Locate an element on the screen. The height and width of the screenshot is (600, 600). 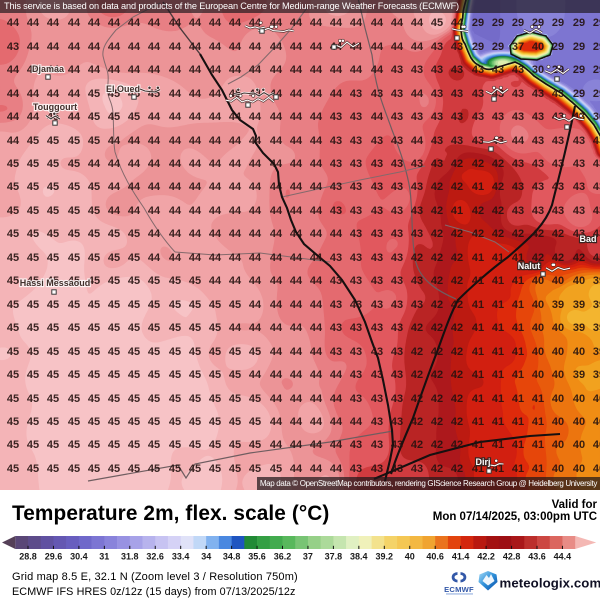
svg-text: 30 is located at coordinates (596, 117).